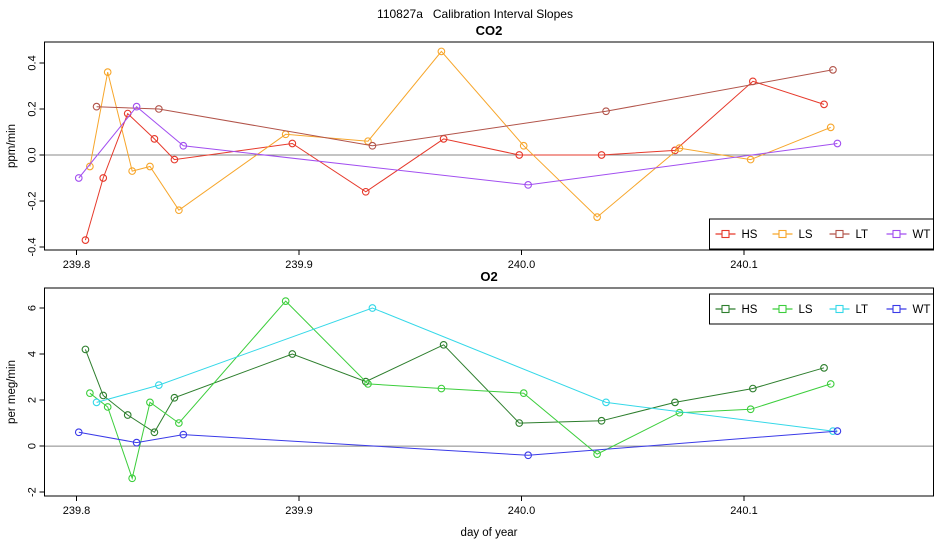  I want to click on co2-y-tick-label: 0.4, so click(33, 62).